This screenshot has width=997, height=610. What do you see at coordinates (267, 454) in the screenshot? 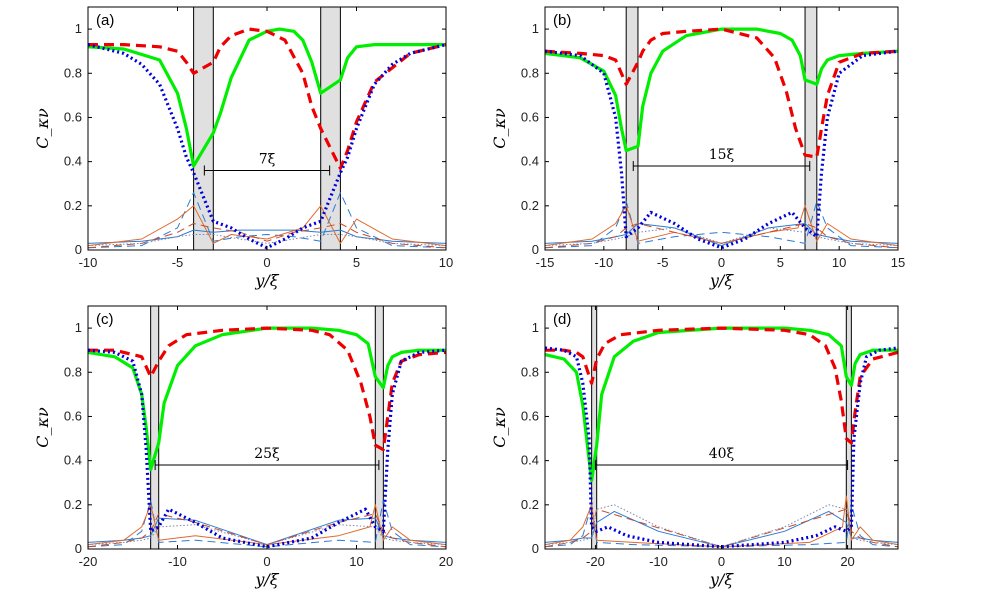
I see `width-label: 25ξ` at bounding box center [267, 454].